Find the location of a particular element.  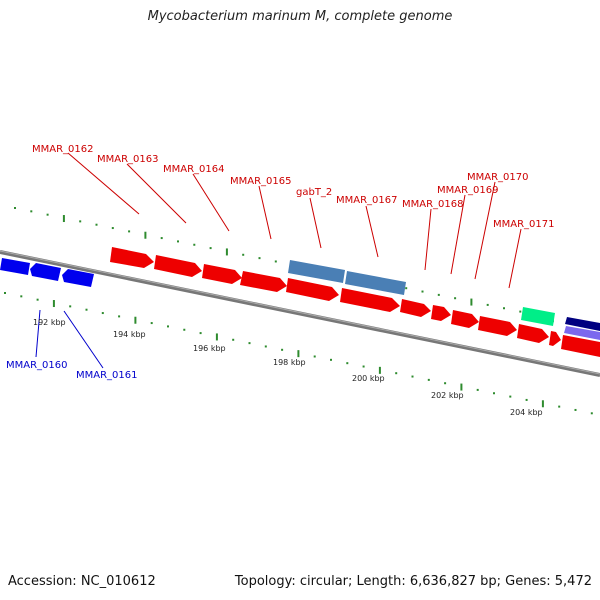

gene-label-MMAR_0170: MMAR_0170 is located at coordinates (498, 177).